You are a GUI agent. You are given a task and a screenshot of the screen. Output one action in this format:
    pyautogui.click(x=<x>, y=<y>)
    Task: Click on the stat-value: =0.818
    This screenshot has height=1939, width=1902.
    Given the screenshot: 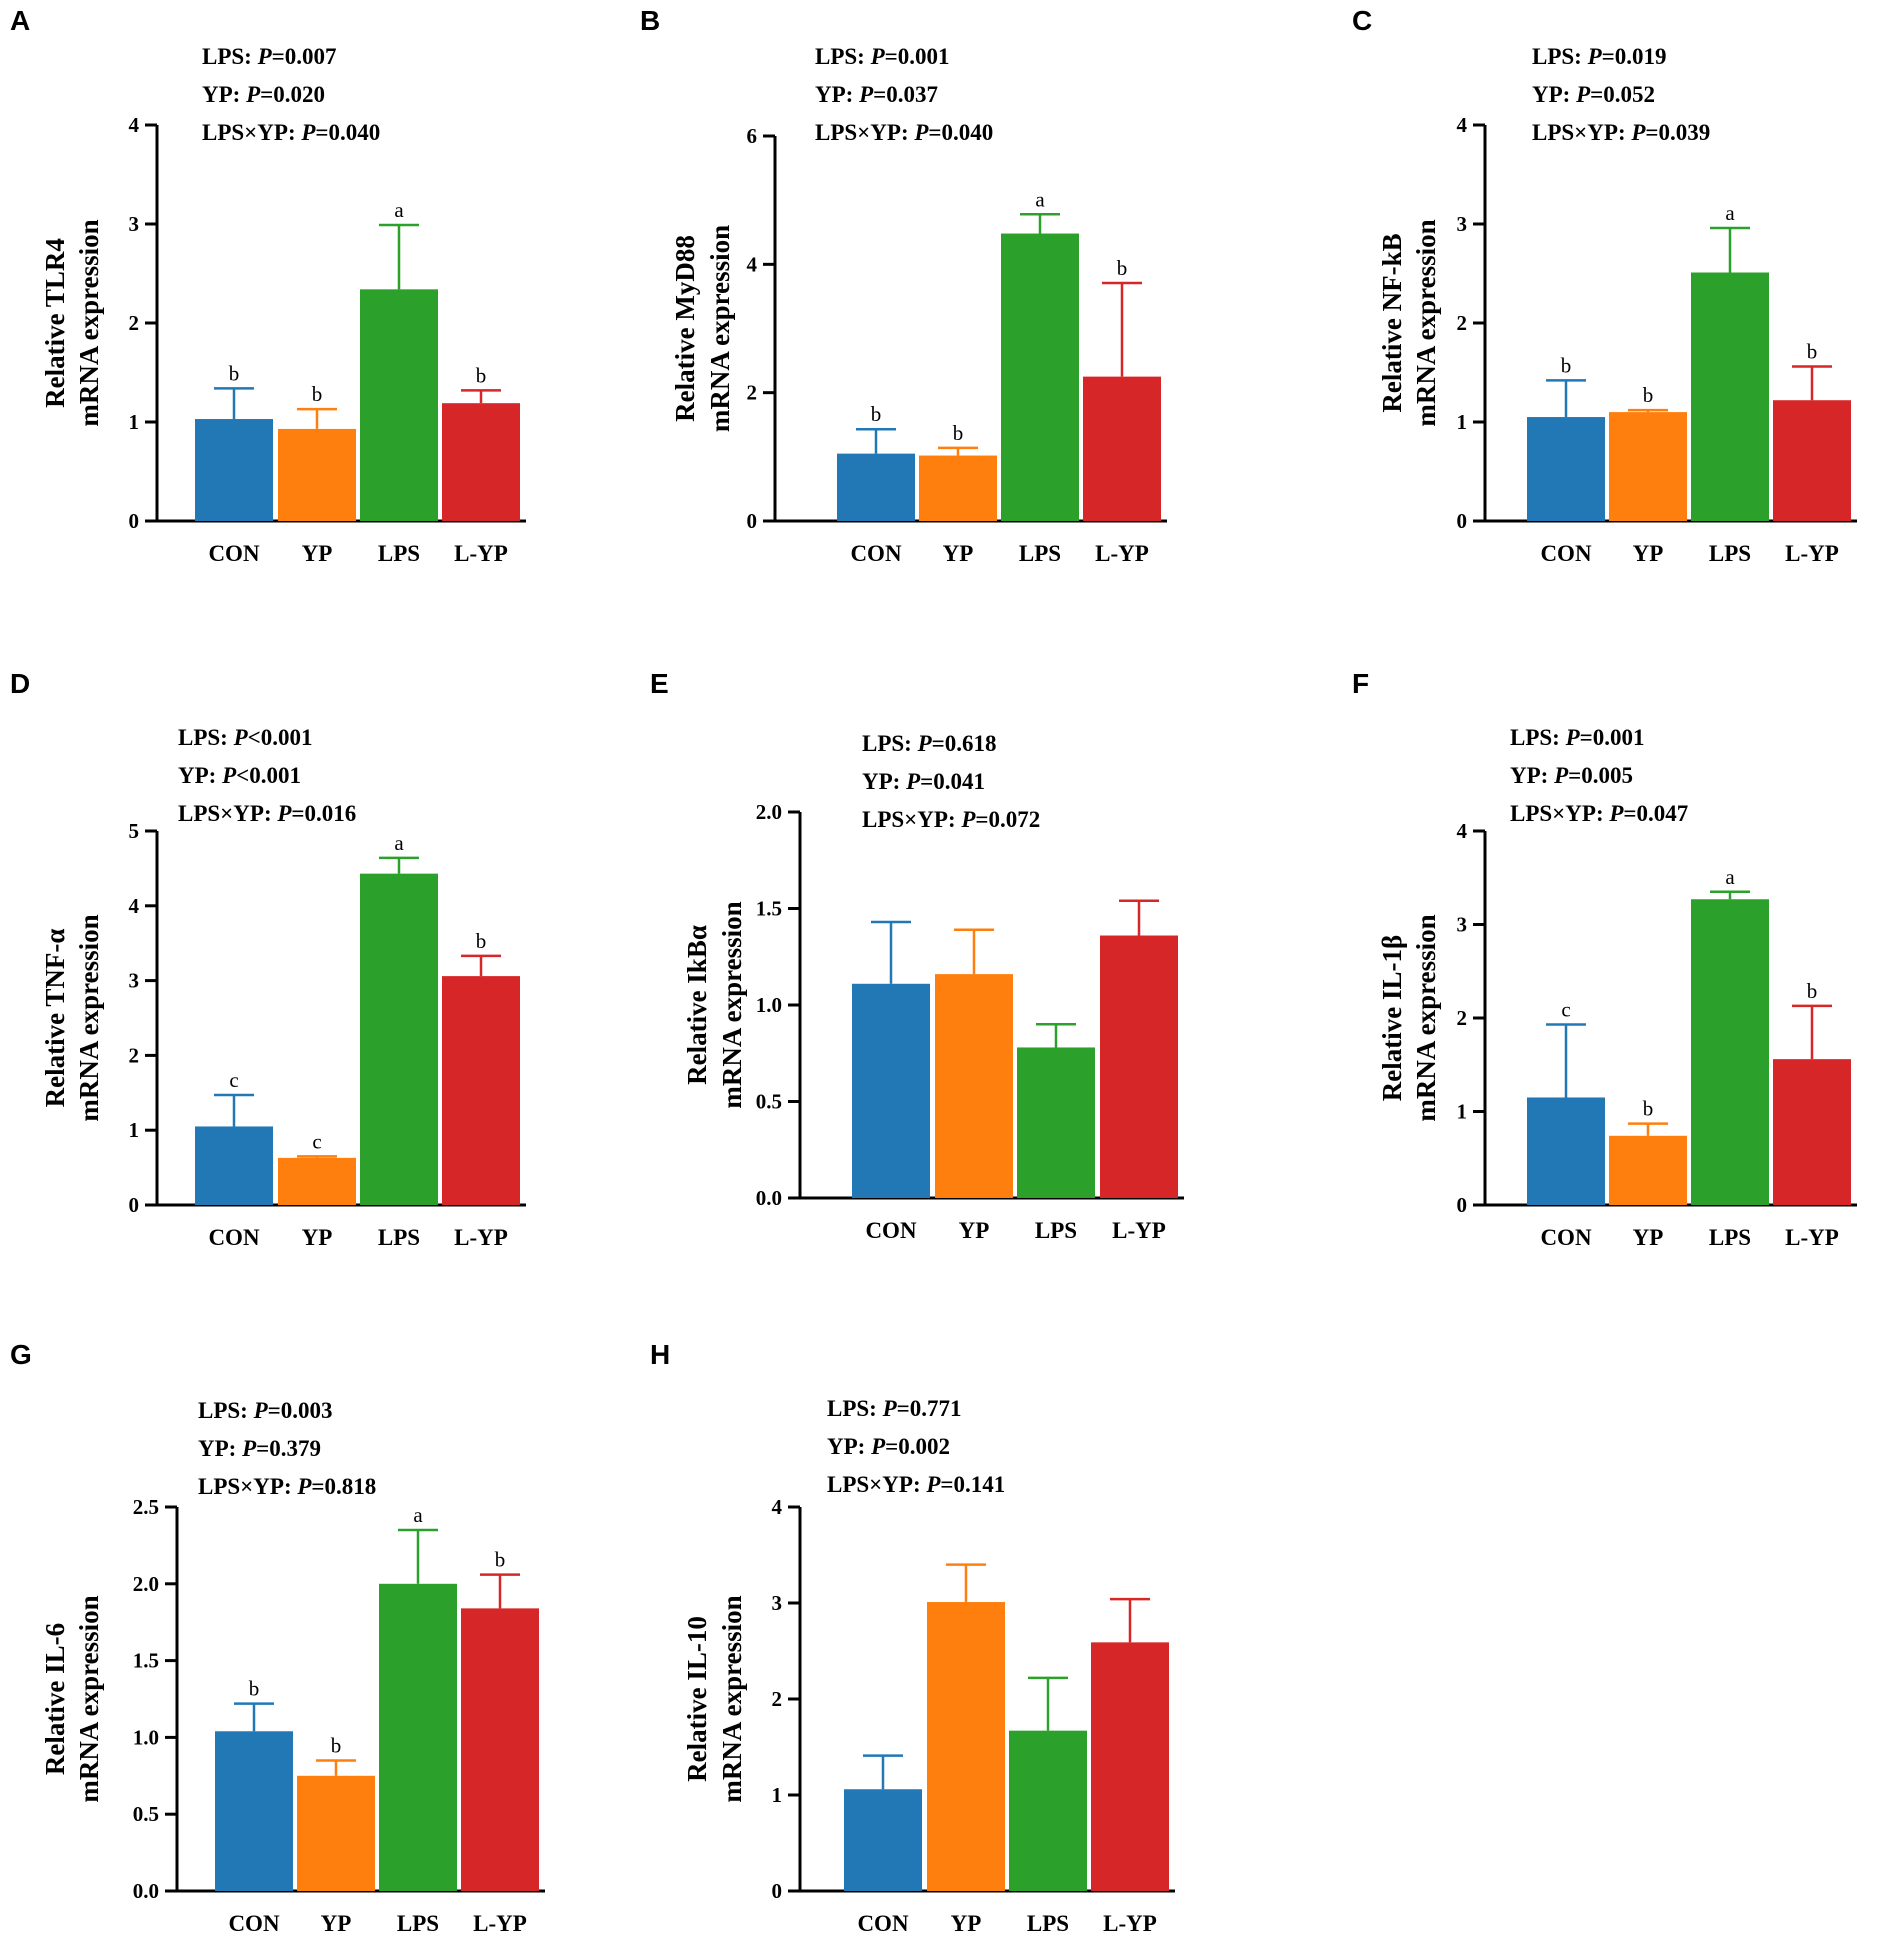 What is the action you would take?
    pyautogui.click(x=343, y=1486)
    